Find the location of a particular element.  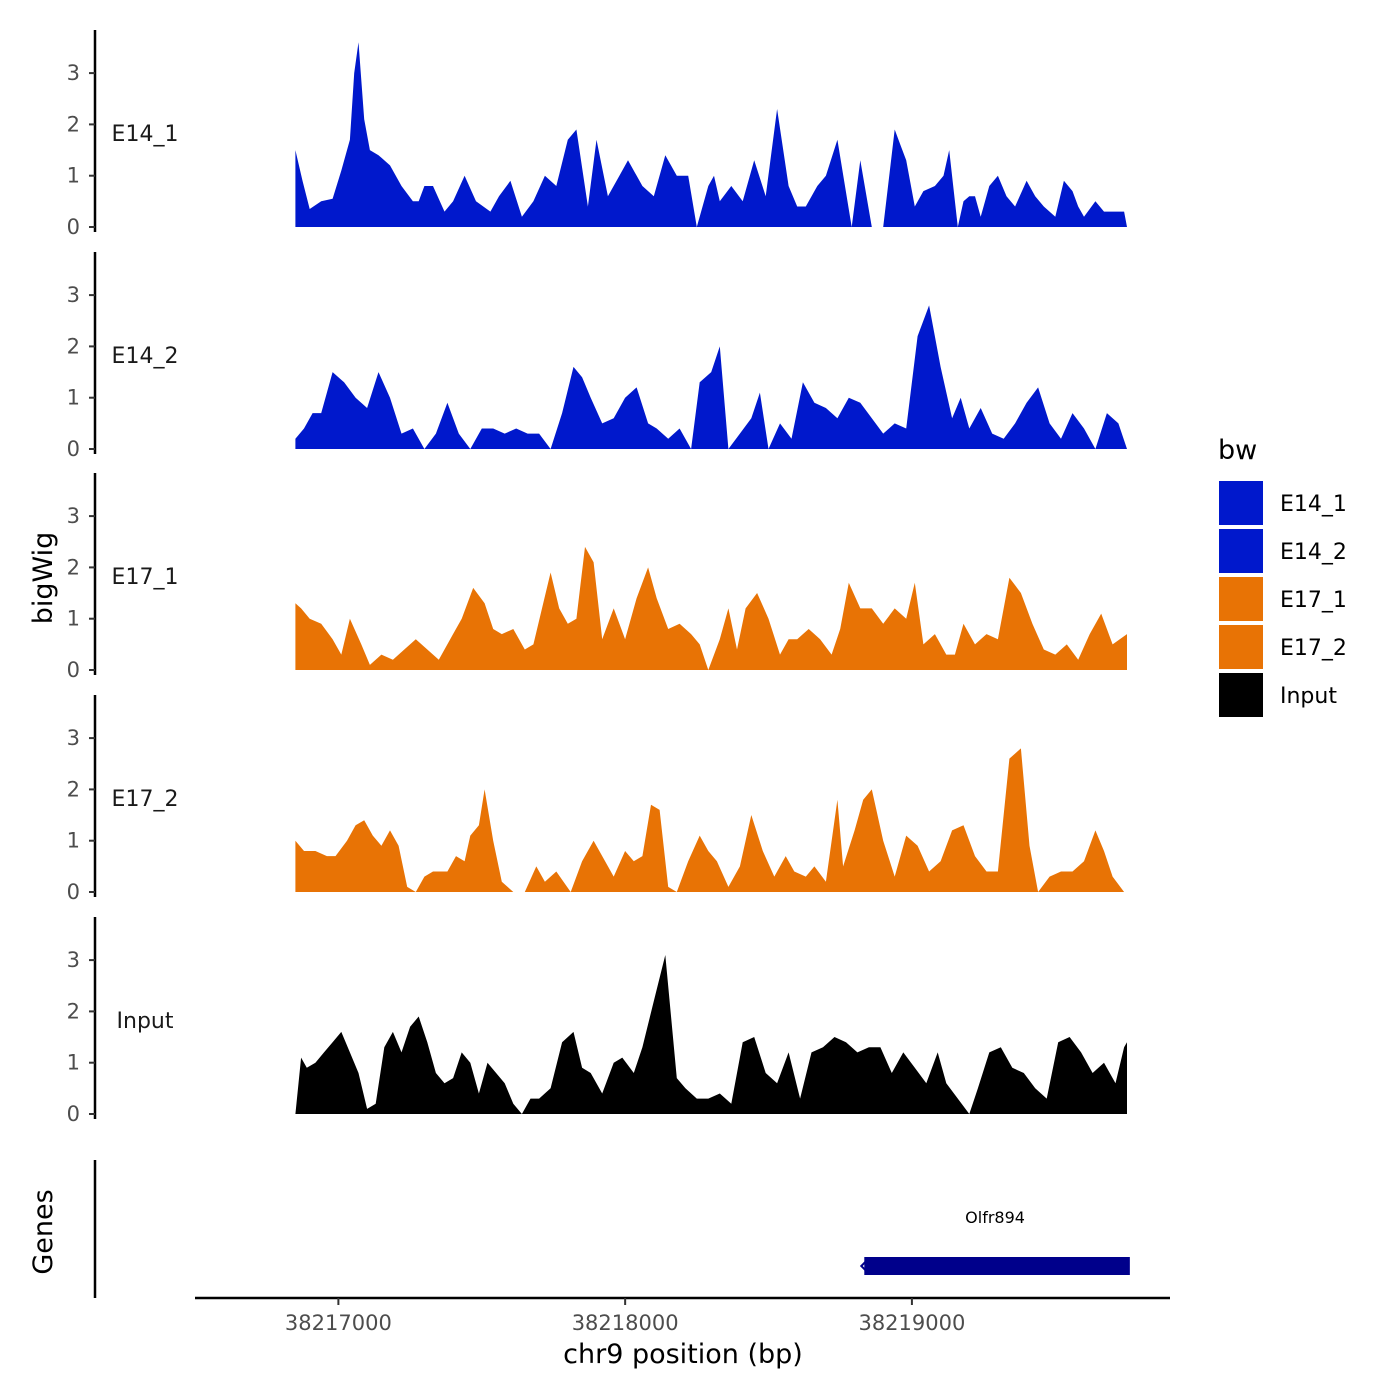

gene-strand-arrow is located at coordinates (864, 1266).